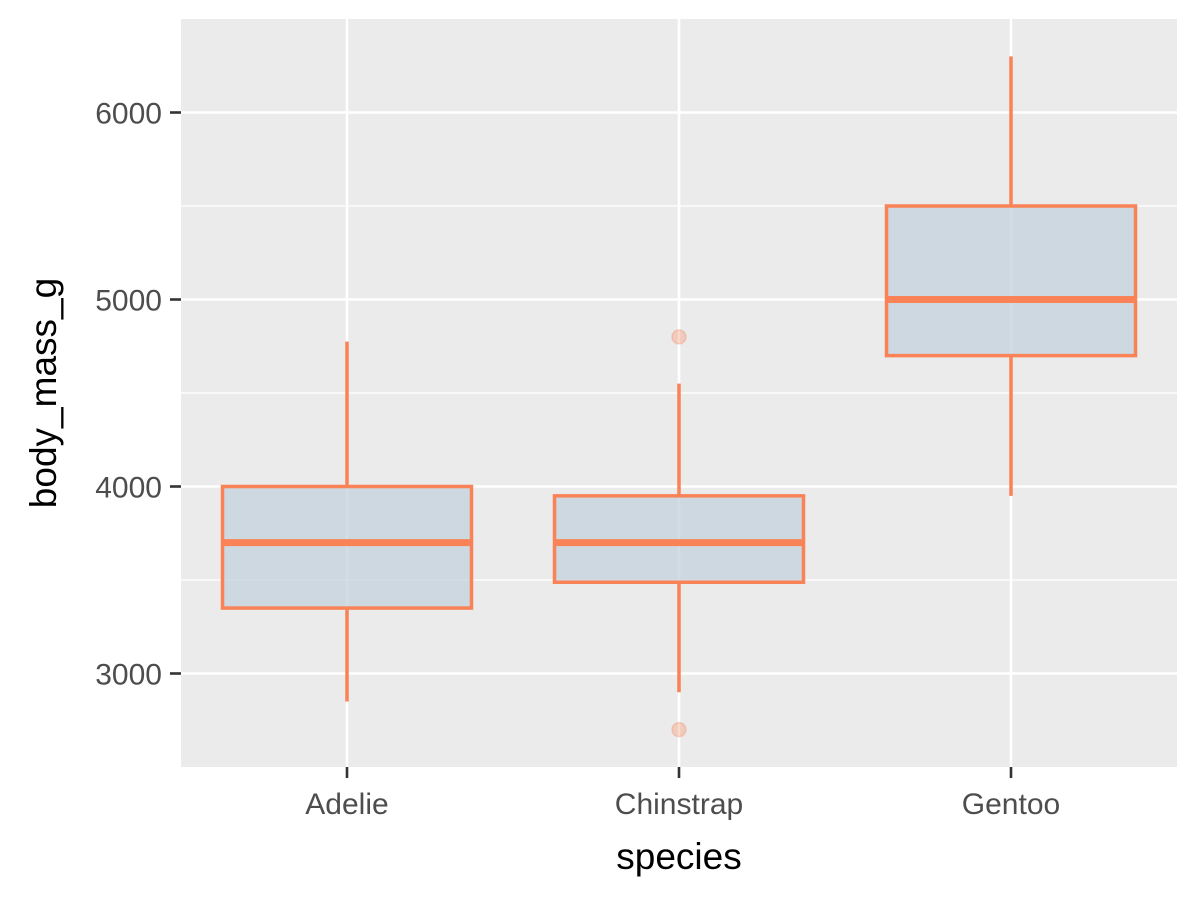  I want to click on x-tick-label: Gentoo, so click(1011, 804).